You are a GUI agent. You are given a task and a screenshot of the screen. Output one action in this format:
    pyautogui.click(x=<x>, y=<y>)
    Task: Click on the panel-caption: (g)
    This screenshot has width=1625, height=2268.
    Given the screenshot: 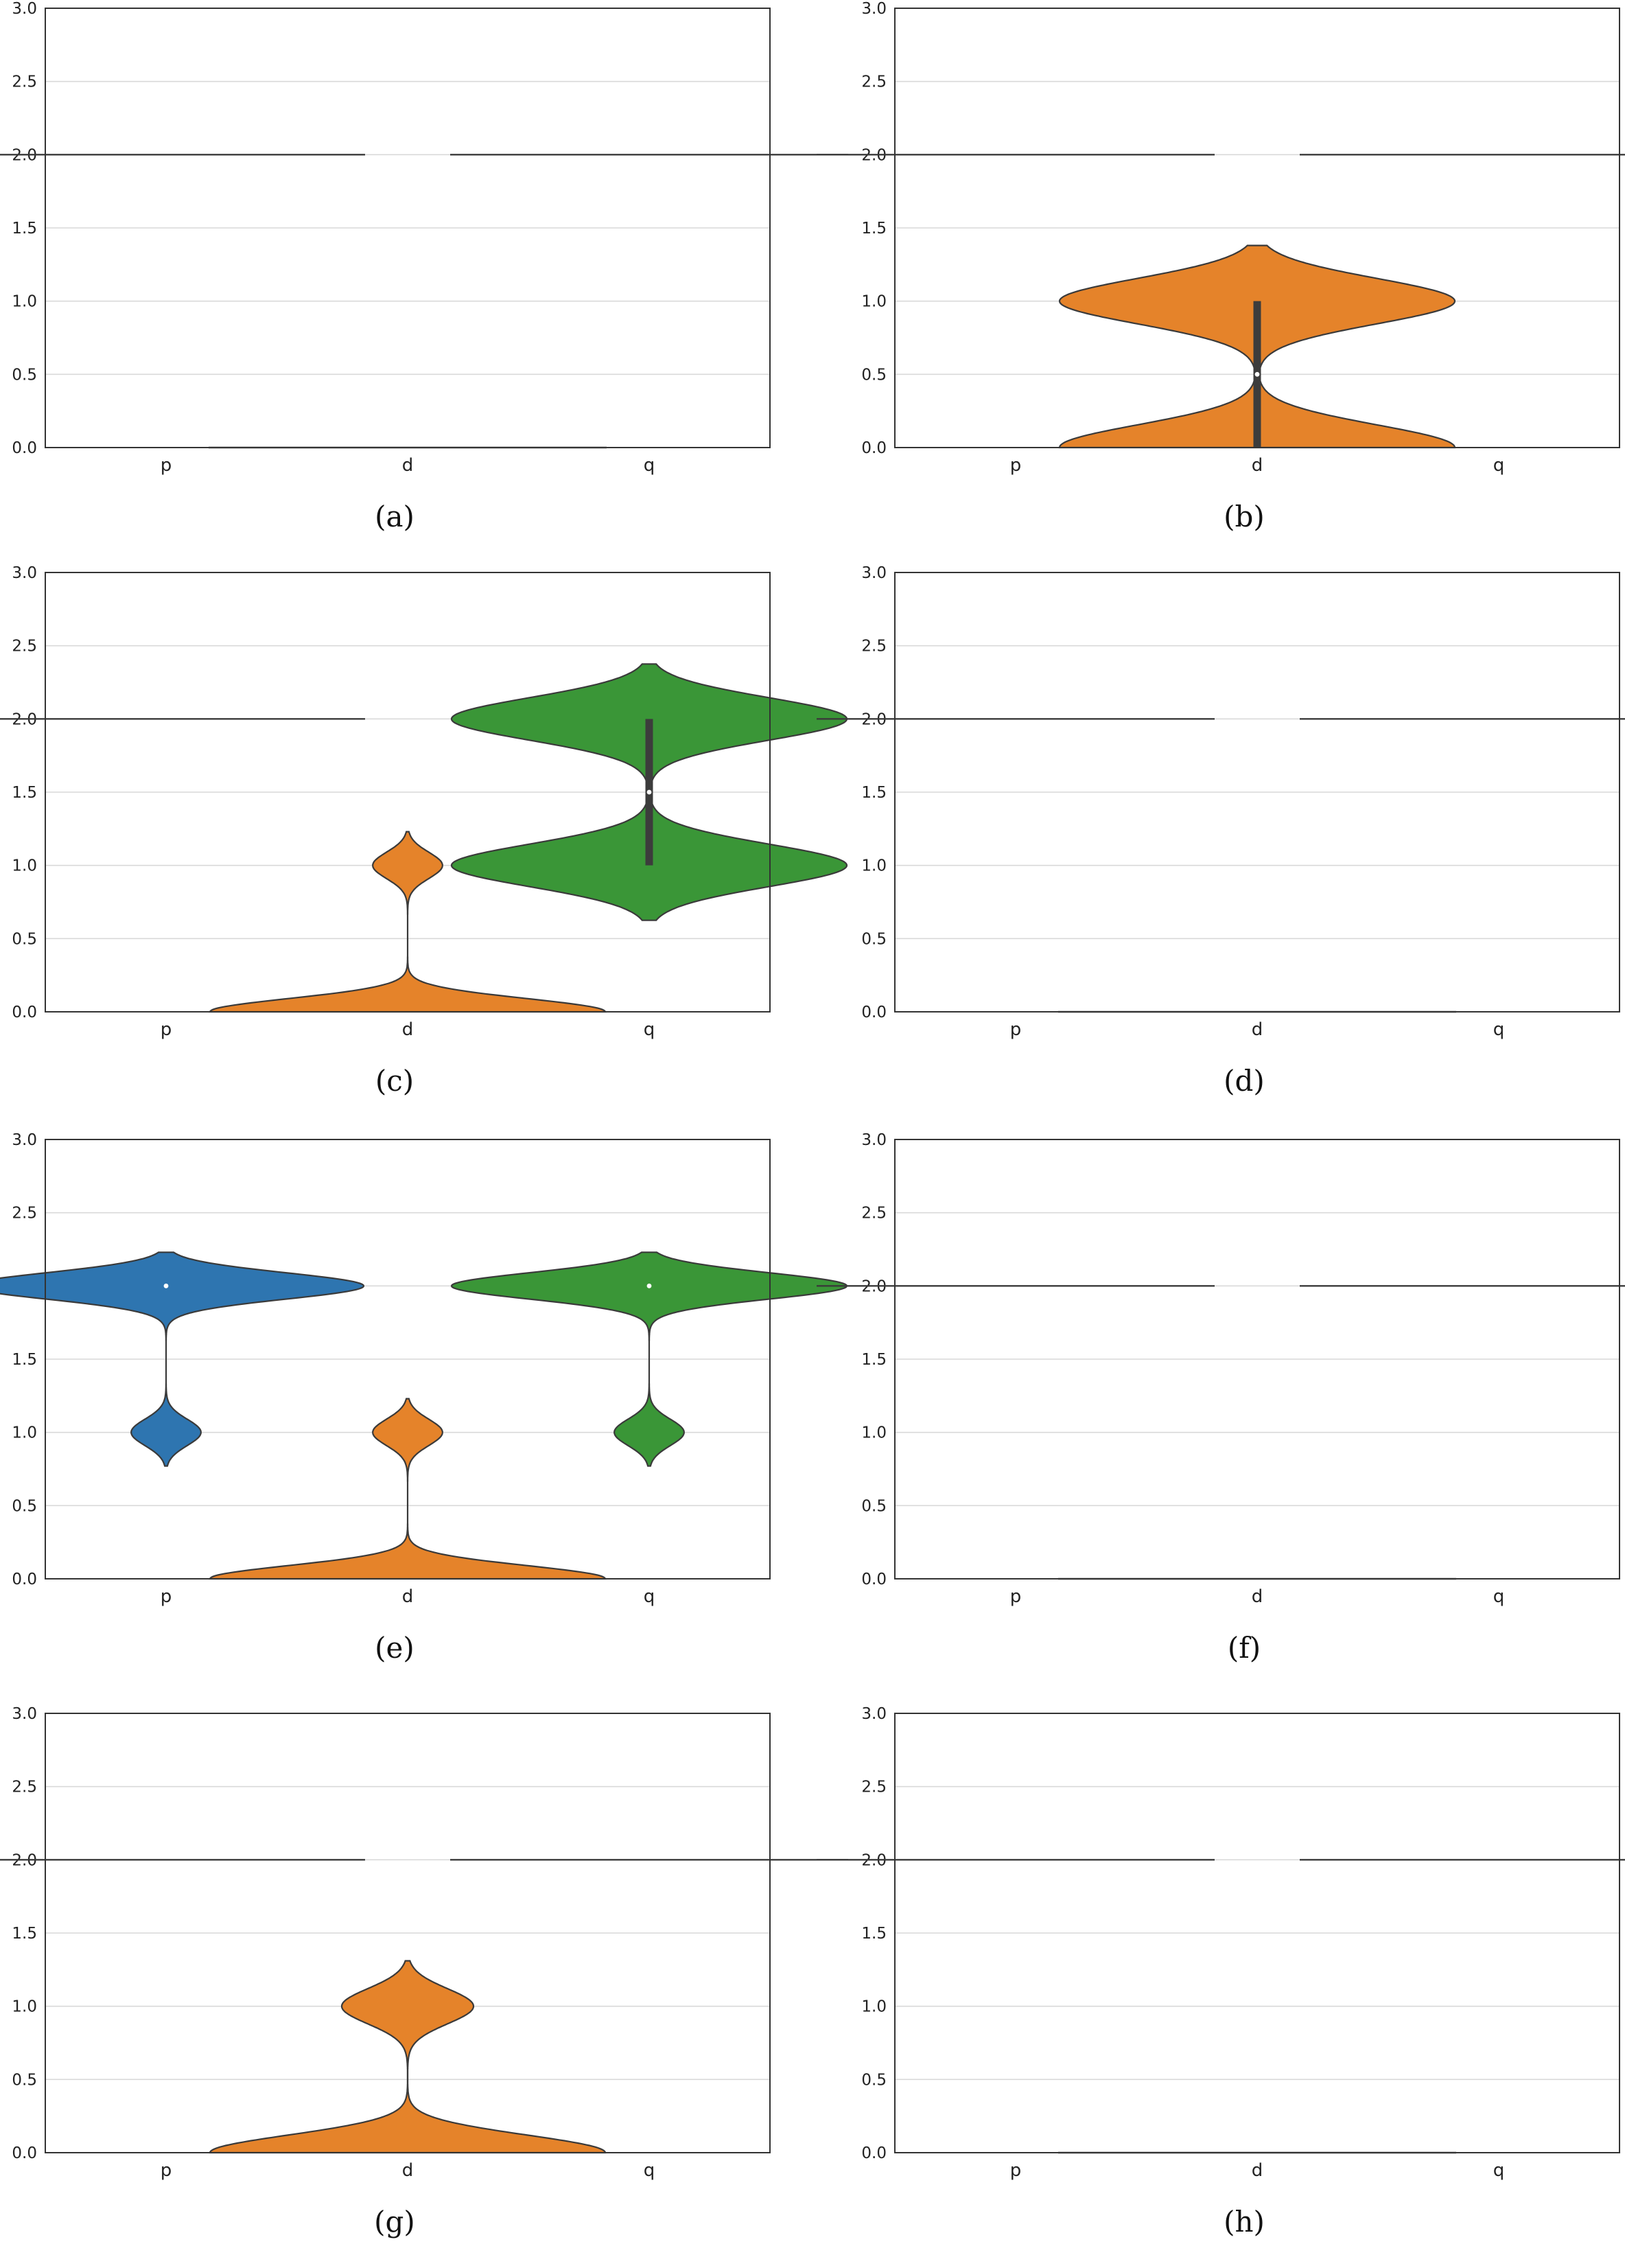 What is the action you would take?
    pyautogui.click(x=395, y=2221)
    